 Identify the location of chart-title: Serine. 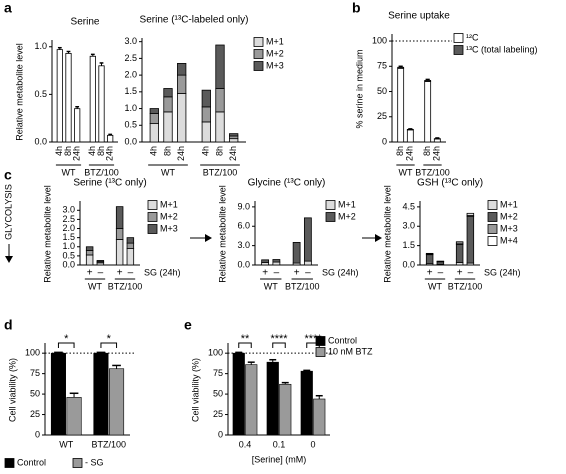
(85, 22).